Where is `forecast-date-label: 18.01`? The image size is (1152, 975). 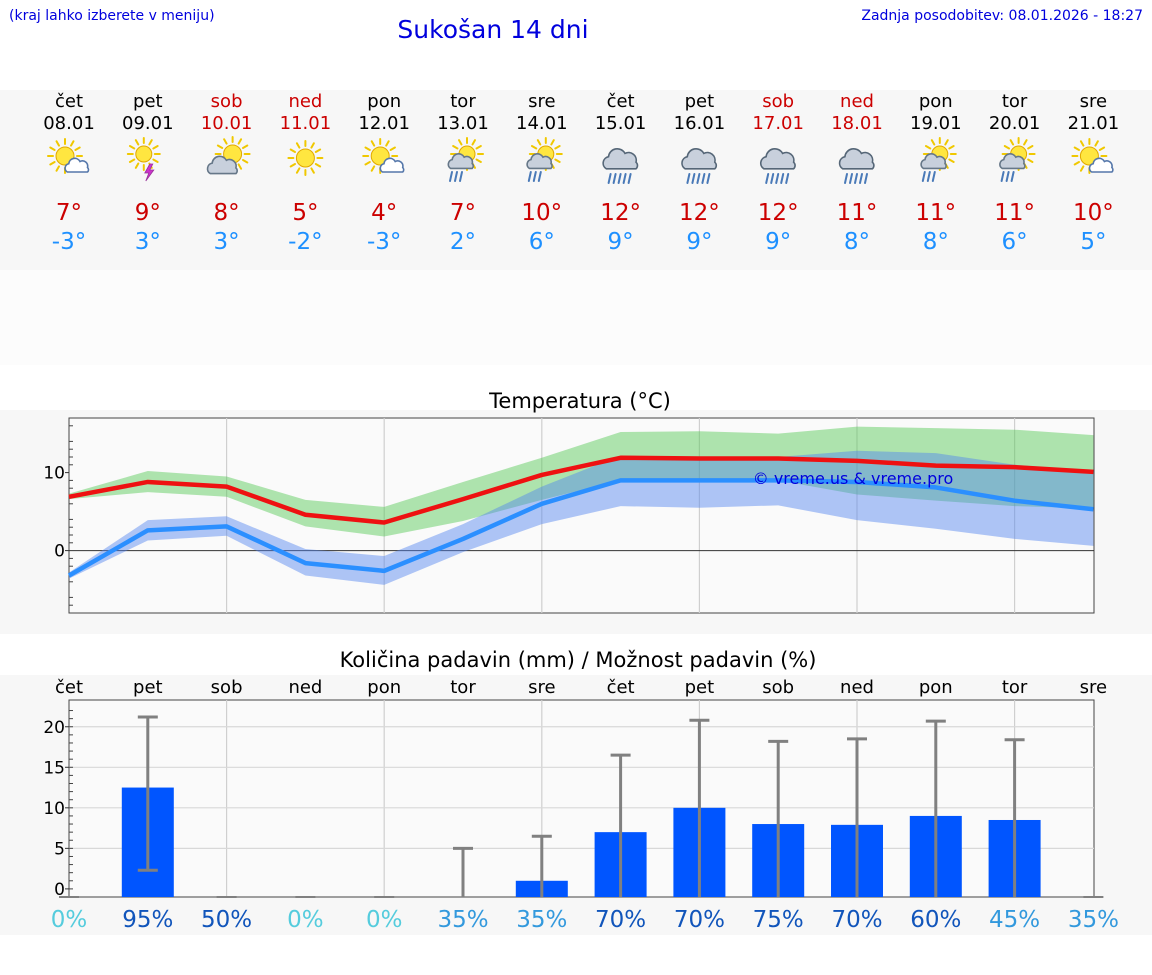 forecast-date-label: 18.01 is located at coordinates (857, 123).